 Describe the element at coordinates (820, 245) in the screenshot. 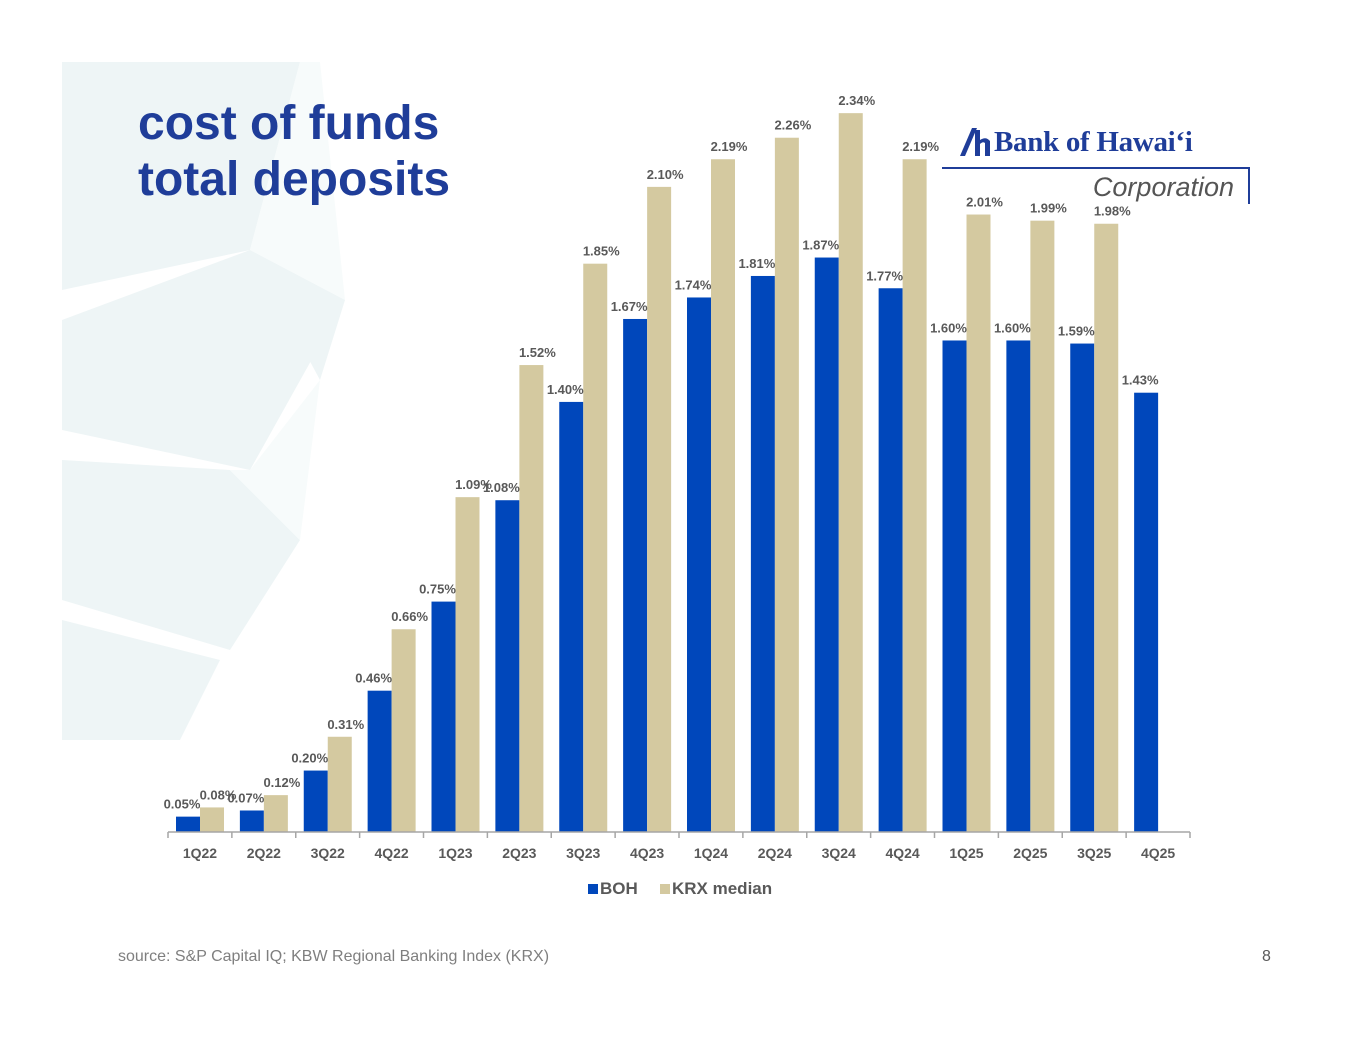

I see `data-label-boh-3q24: 1.87%` at that location.